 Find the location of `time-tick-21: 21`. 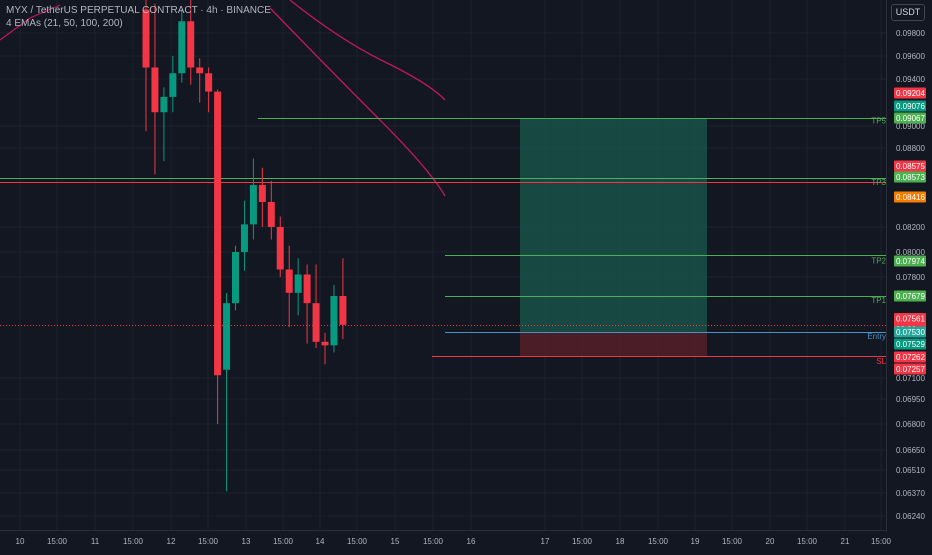

time-tick-21: 21 is located at coordinates (845, 541).